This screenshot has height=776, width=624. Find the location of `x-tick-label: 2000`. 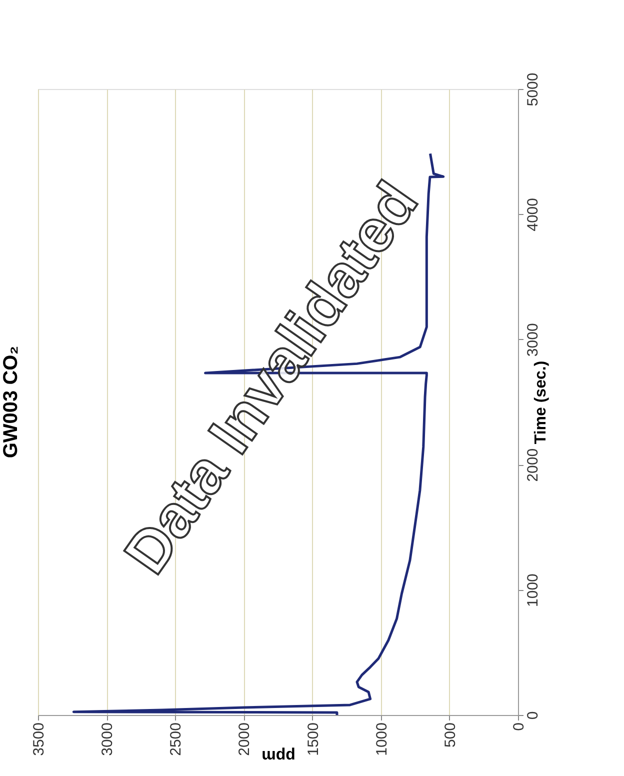

x-tick-label: 2000 is located at coordinates (245, 739).